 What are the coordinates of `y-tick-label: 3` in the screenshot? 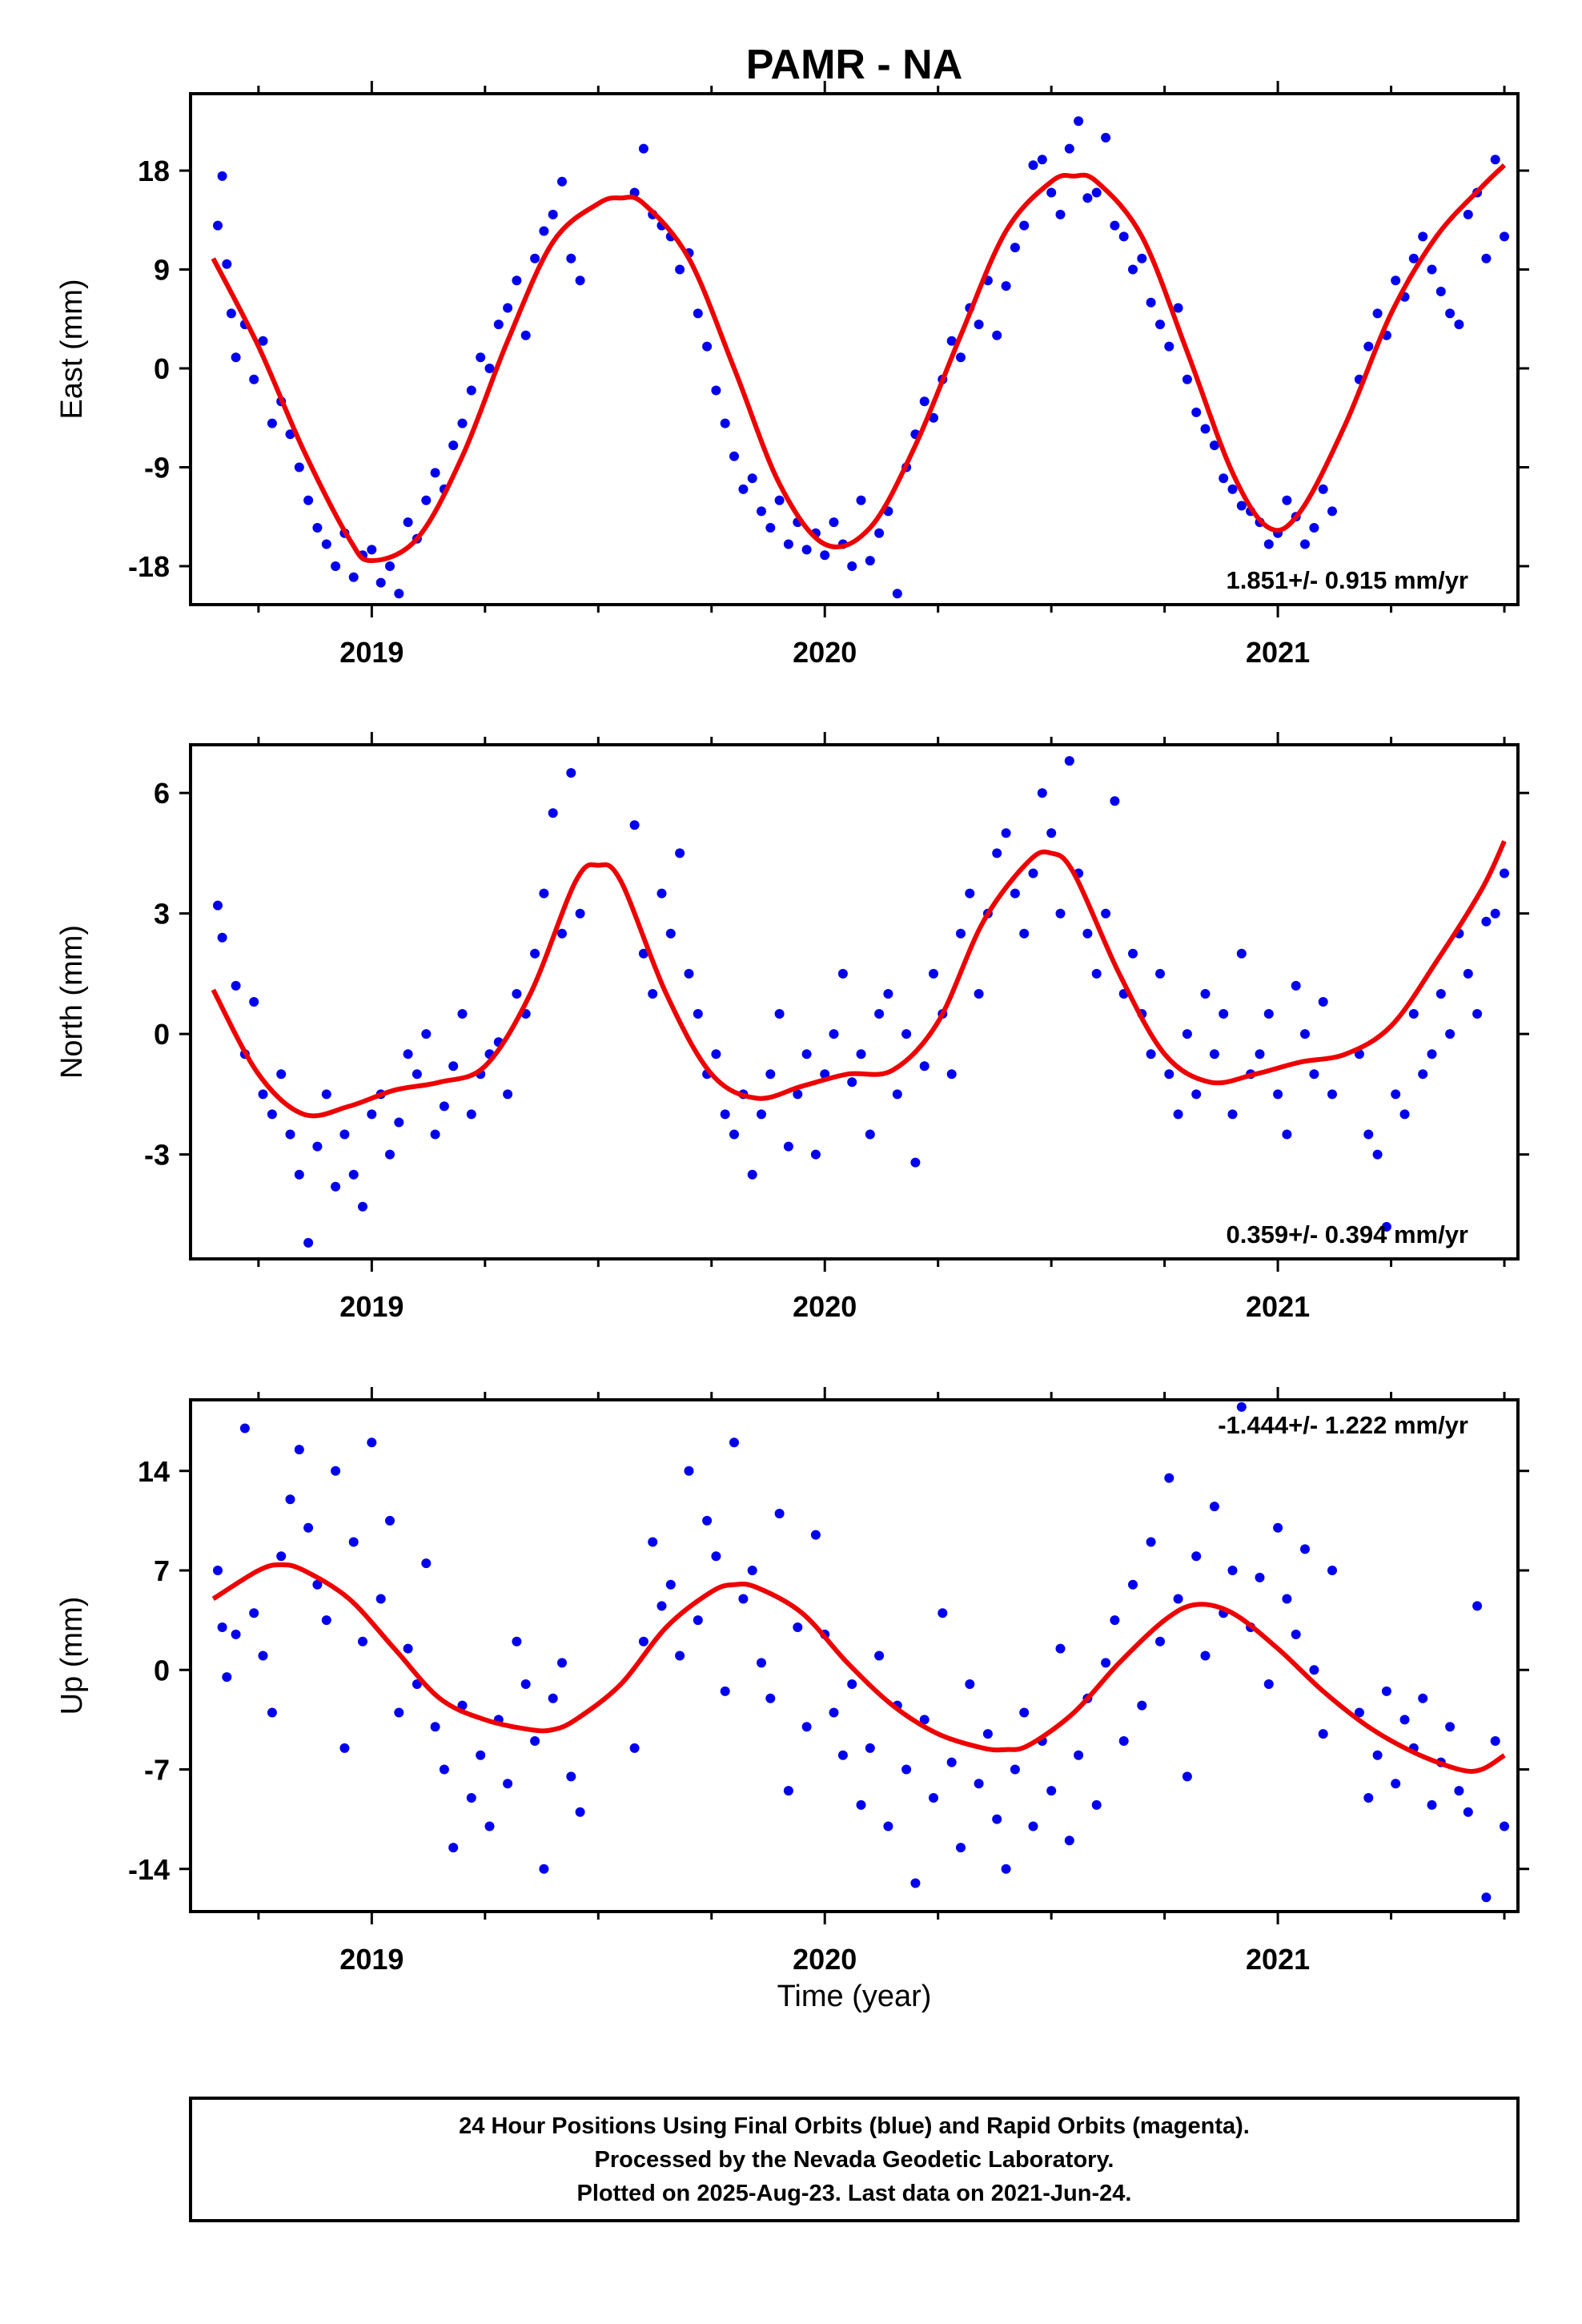 It's located at (162, 914).